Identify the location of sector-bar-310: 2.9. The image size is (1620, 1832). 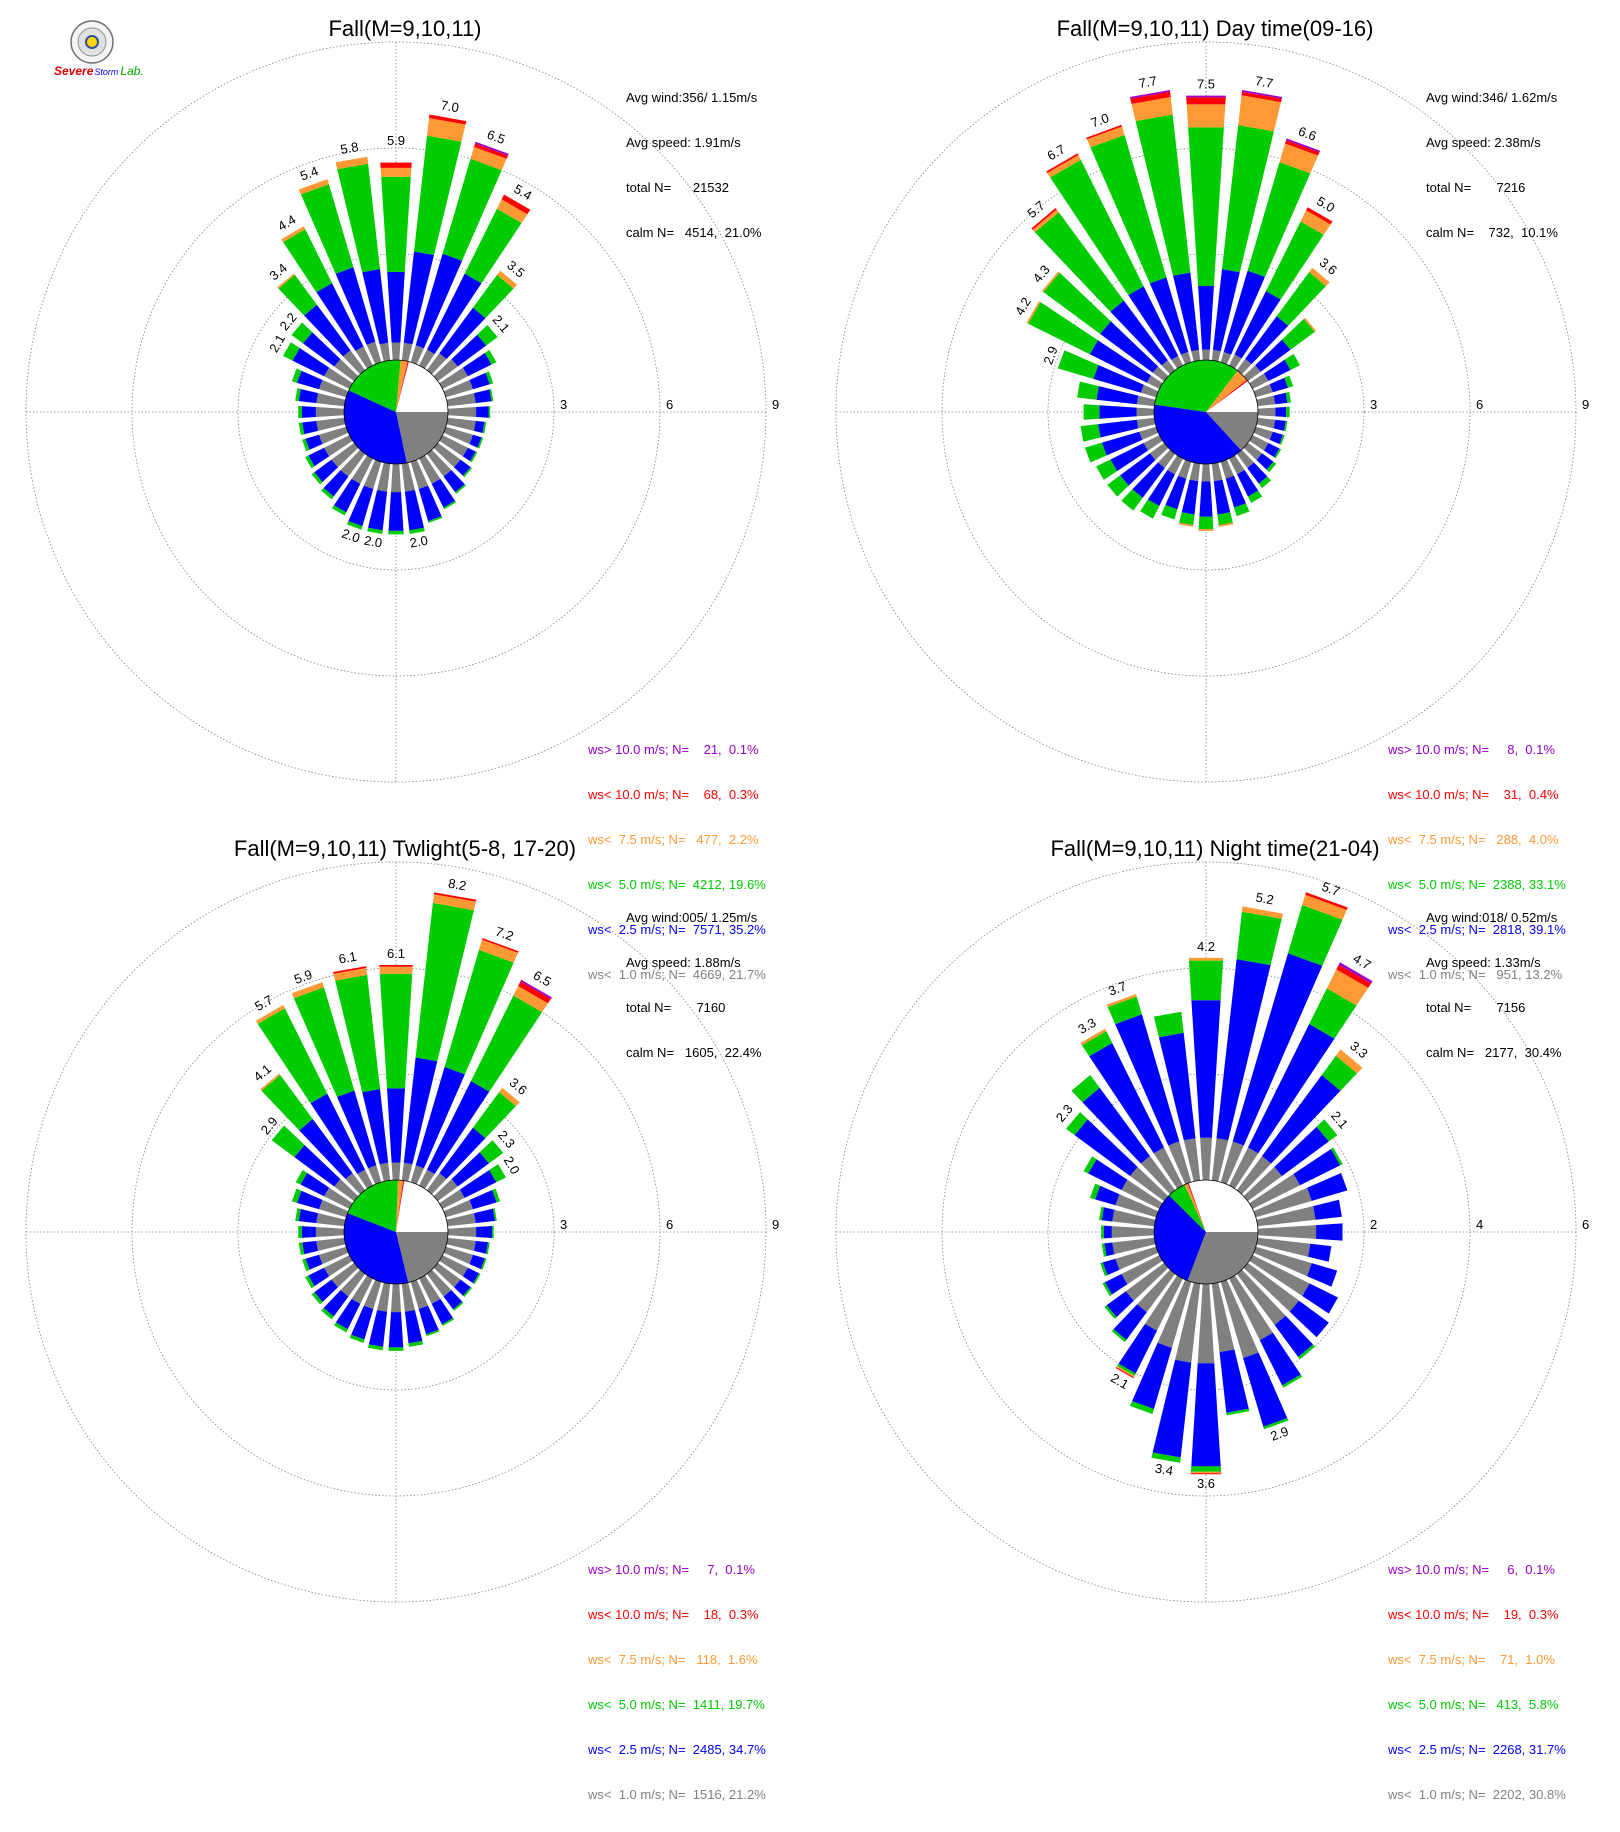
(308, 1158).